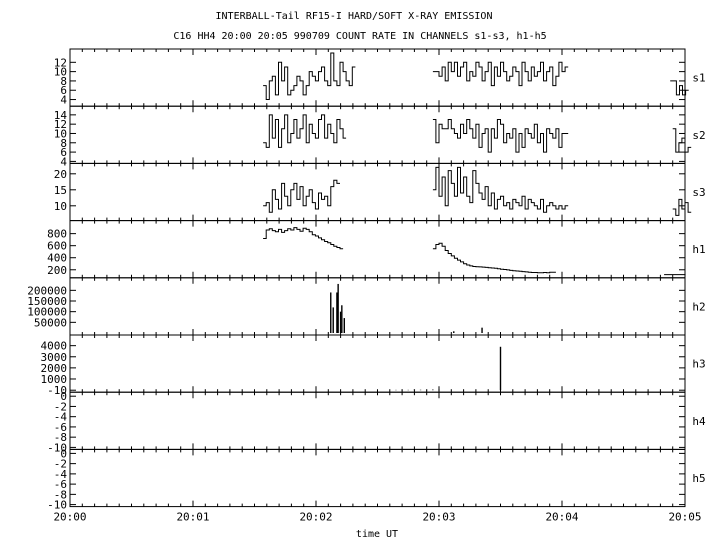 Image resolution: width=720 pixels, height=555 pixels. What do you see at coordinates (698, 478) in the screenshot?
I see `series-label: h5` at bounding box center [698, 478].